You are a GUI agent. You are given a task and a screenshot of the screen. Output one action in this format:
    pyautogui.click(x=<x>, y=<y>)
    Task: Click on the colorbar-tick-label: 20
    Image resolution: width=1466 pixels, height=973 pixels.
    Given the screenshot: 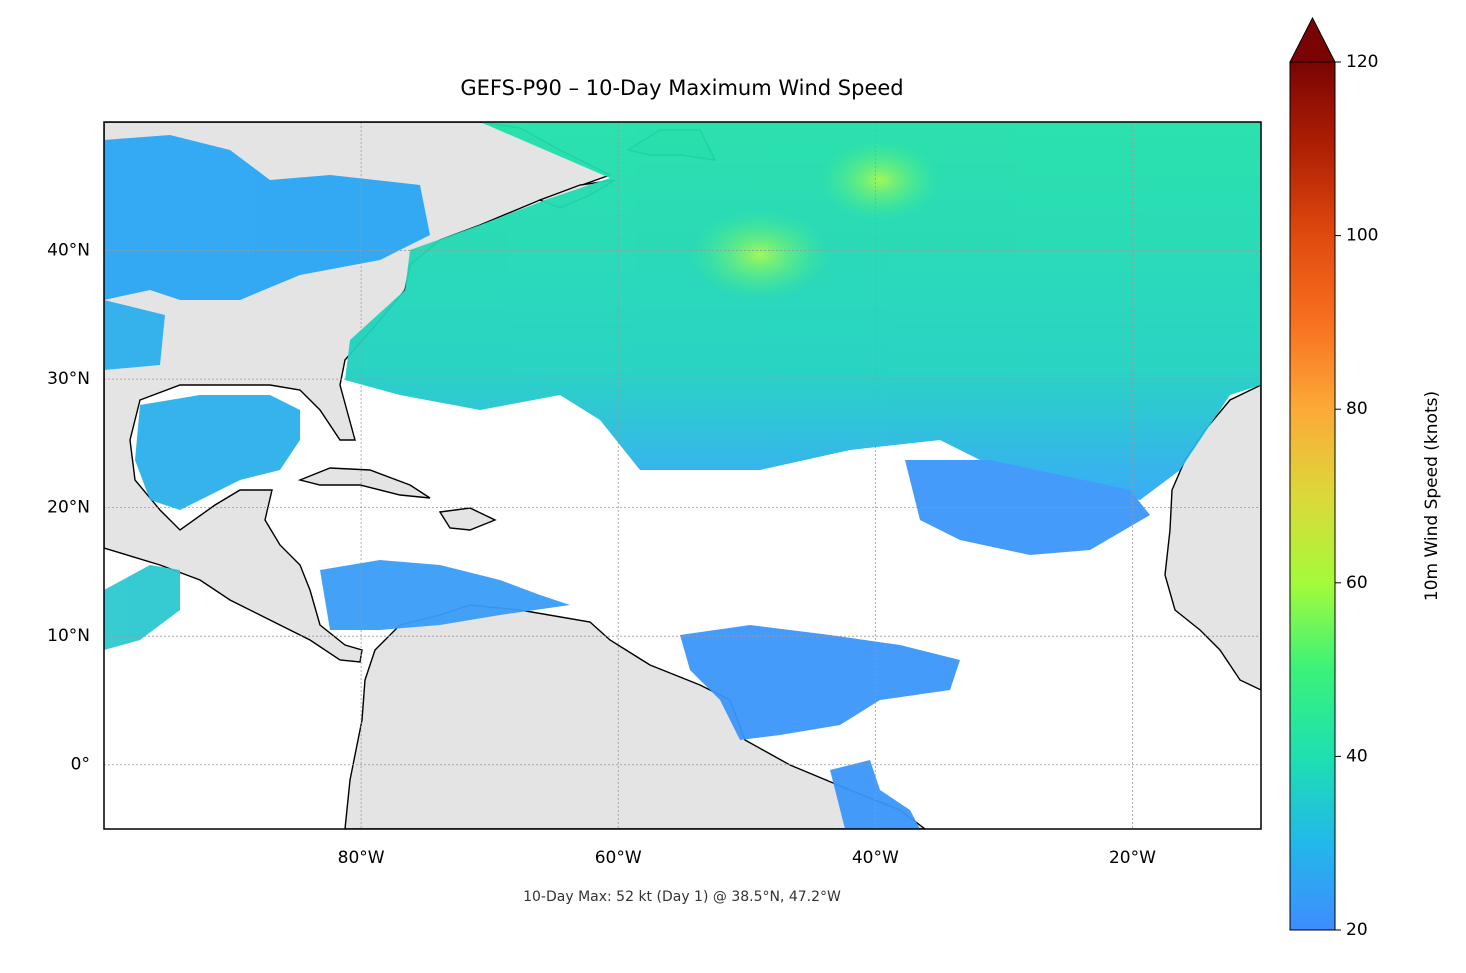 What is the action you would take?
    pyautogui.click(x=1357, y=930)
    